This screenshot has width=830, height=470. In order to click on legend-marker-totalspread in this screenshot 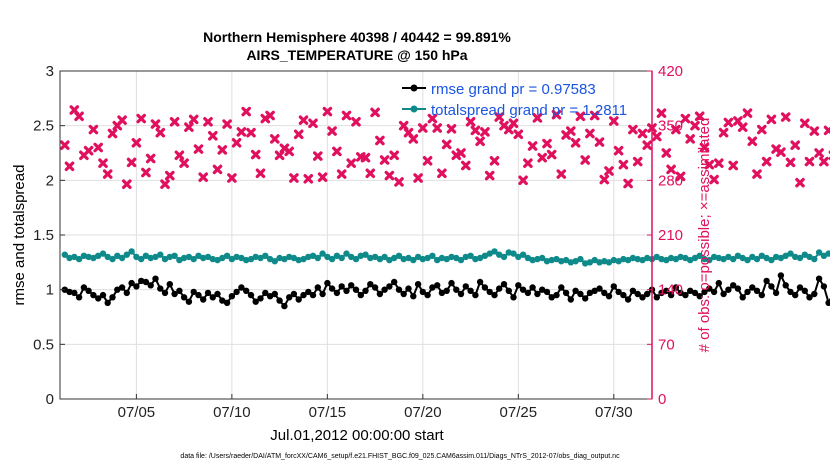, I will do `click(414, 109)`.